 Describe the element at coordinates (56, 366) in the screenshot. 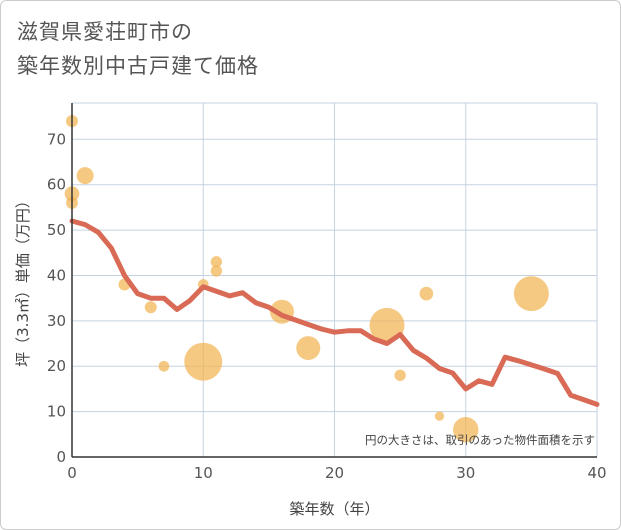

I see `y-tick-label: 20` at that location.